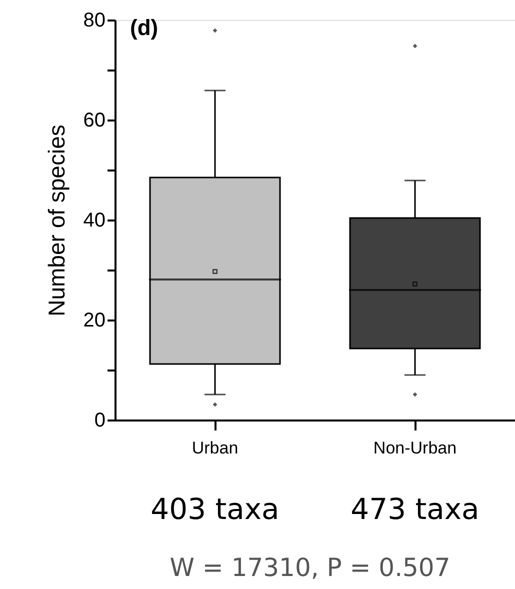 Image resolution: width=515 pixels, height=589 pixels. I want to click on annotation: (d), so click(144, 27).